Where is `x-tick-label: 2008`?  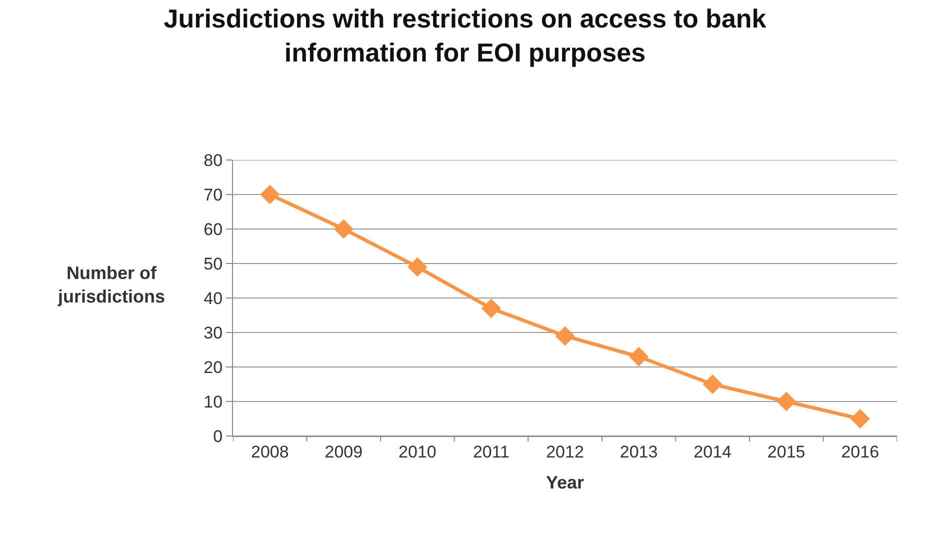 x-tick-label: 2008 is located at coordinates (269, 452).